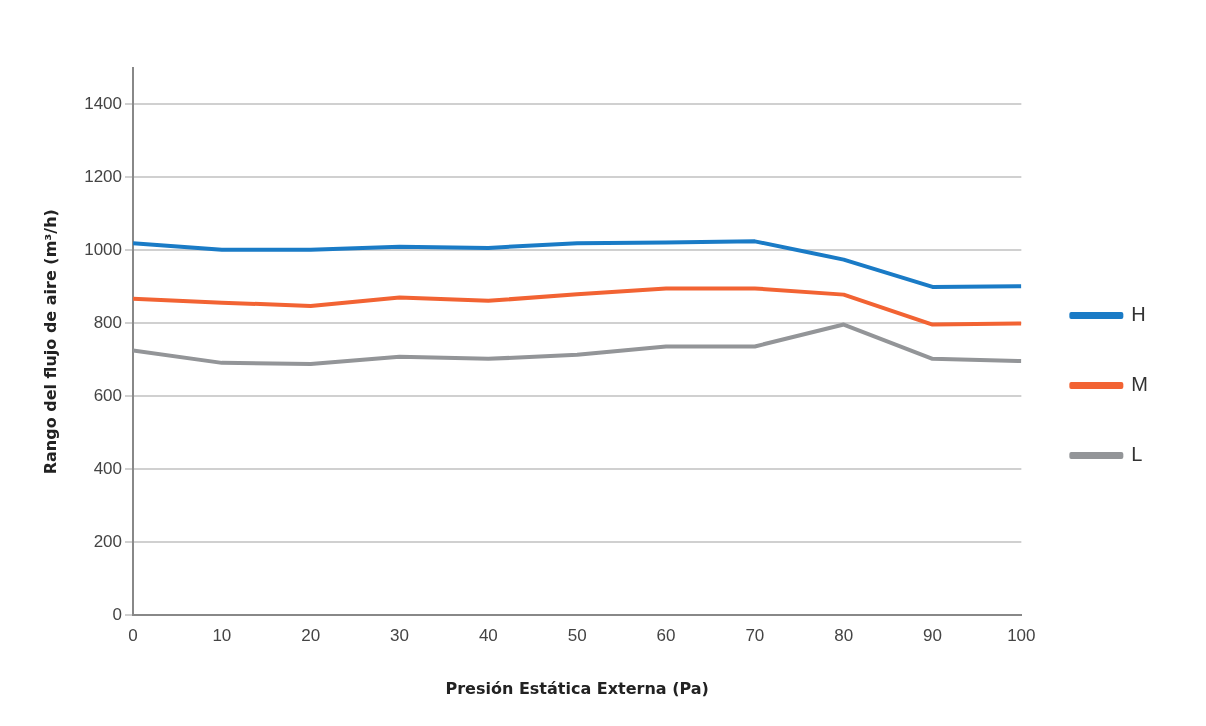 The width and height of the screenshot is (1206, 726). I want to click on x-tick-label: 10, so click(222, 636).